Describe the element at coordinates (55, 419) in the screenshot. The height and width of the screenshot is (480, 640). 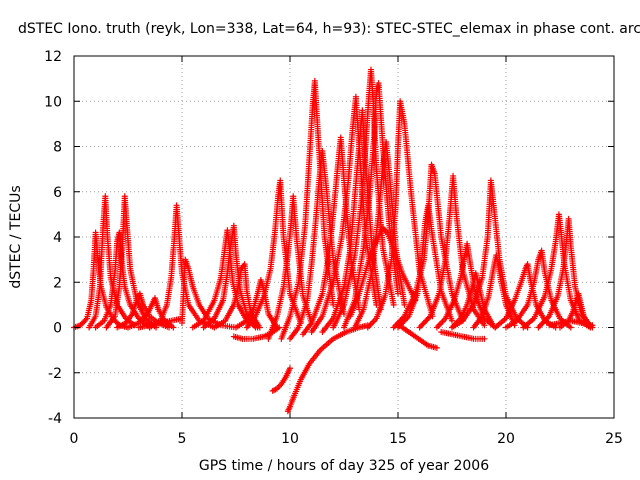
I see `y-tick-label: -4` at that location.